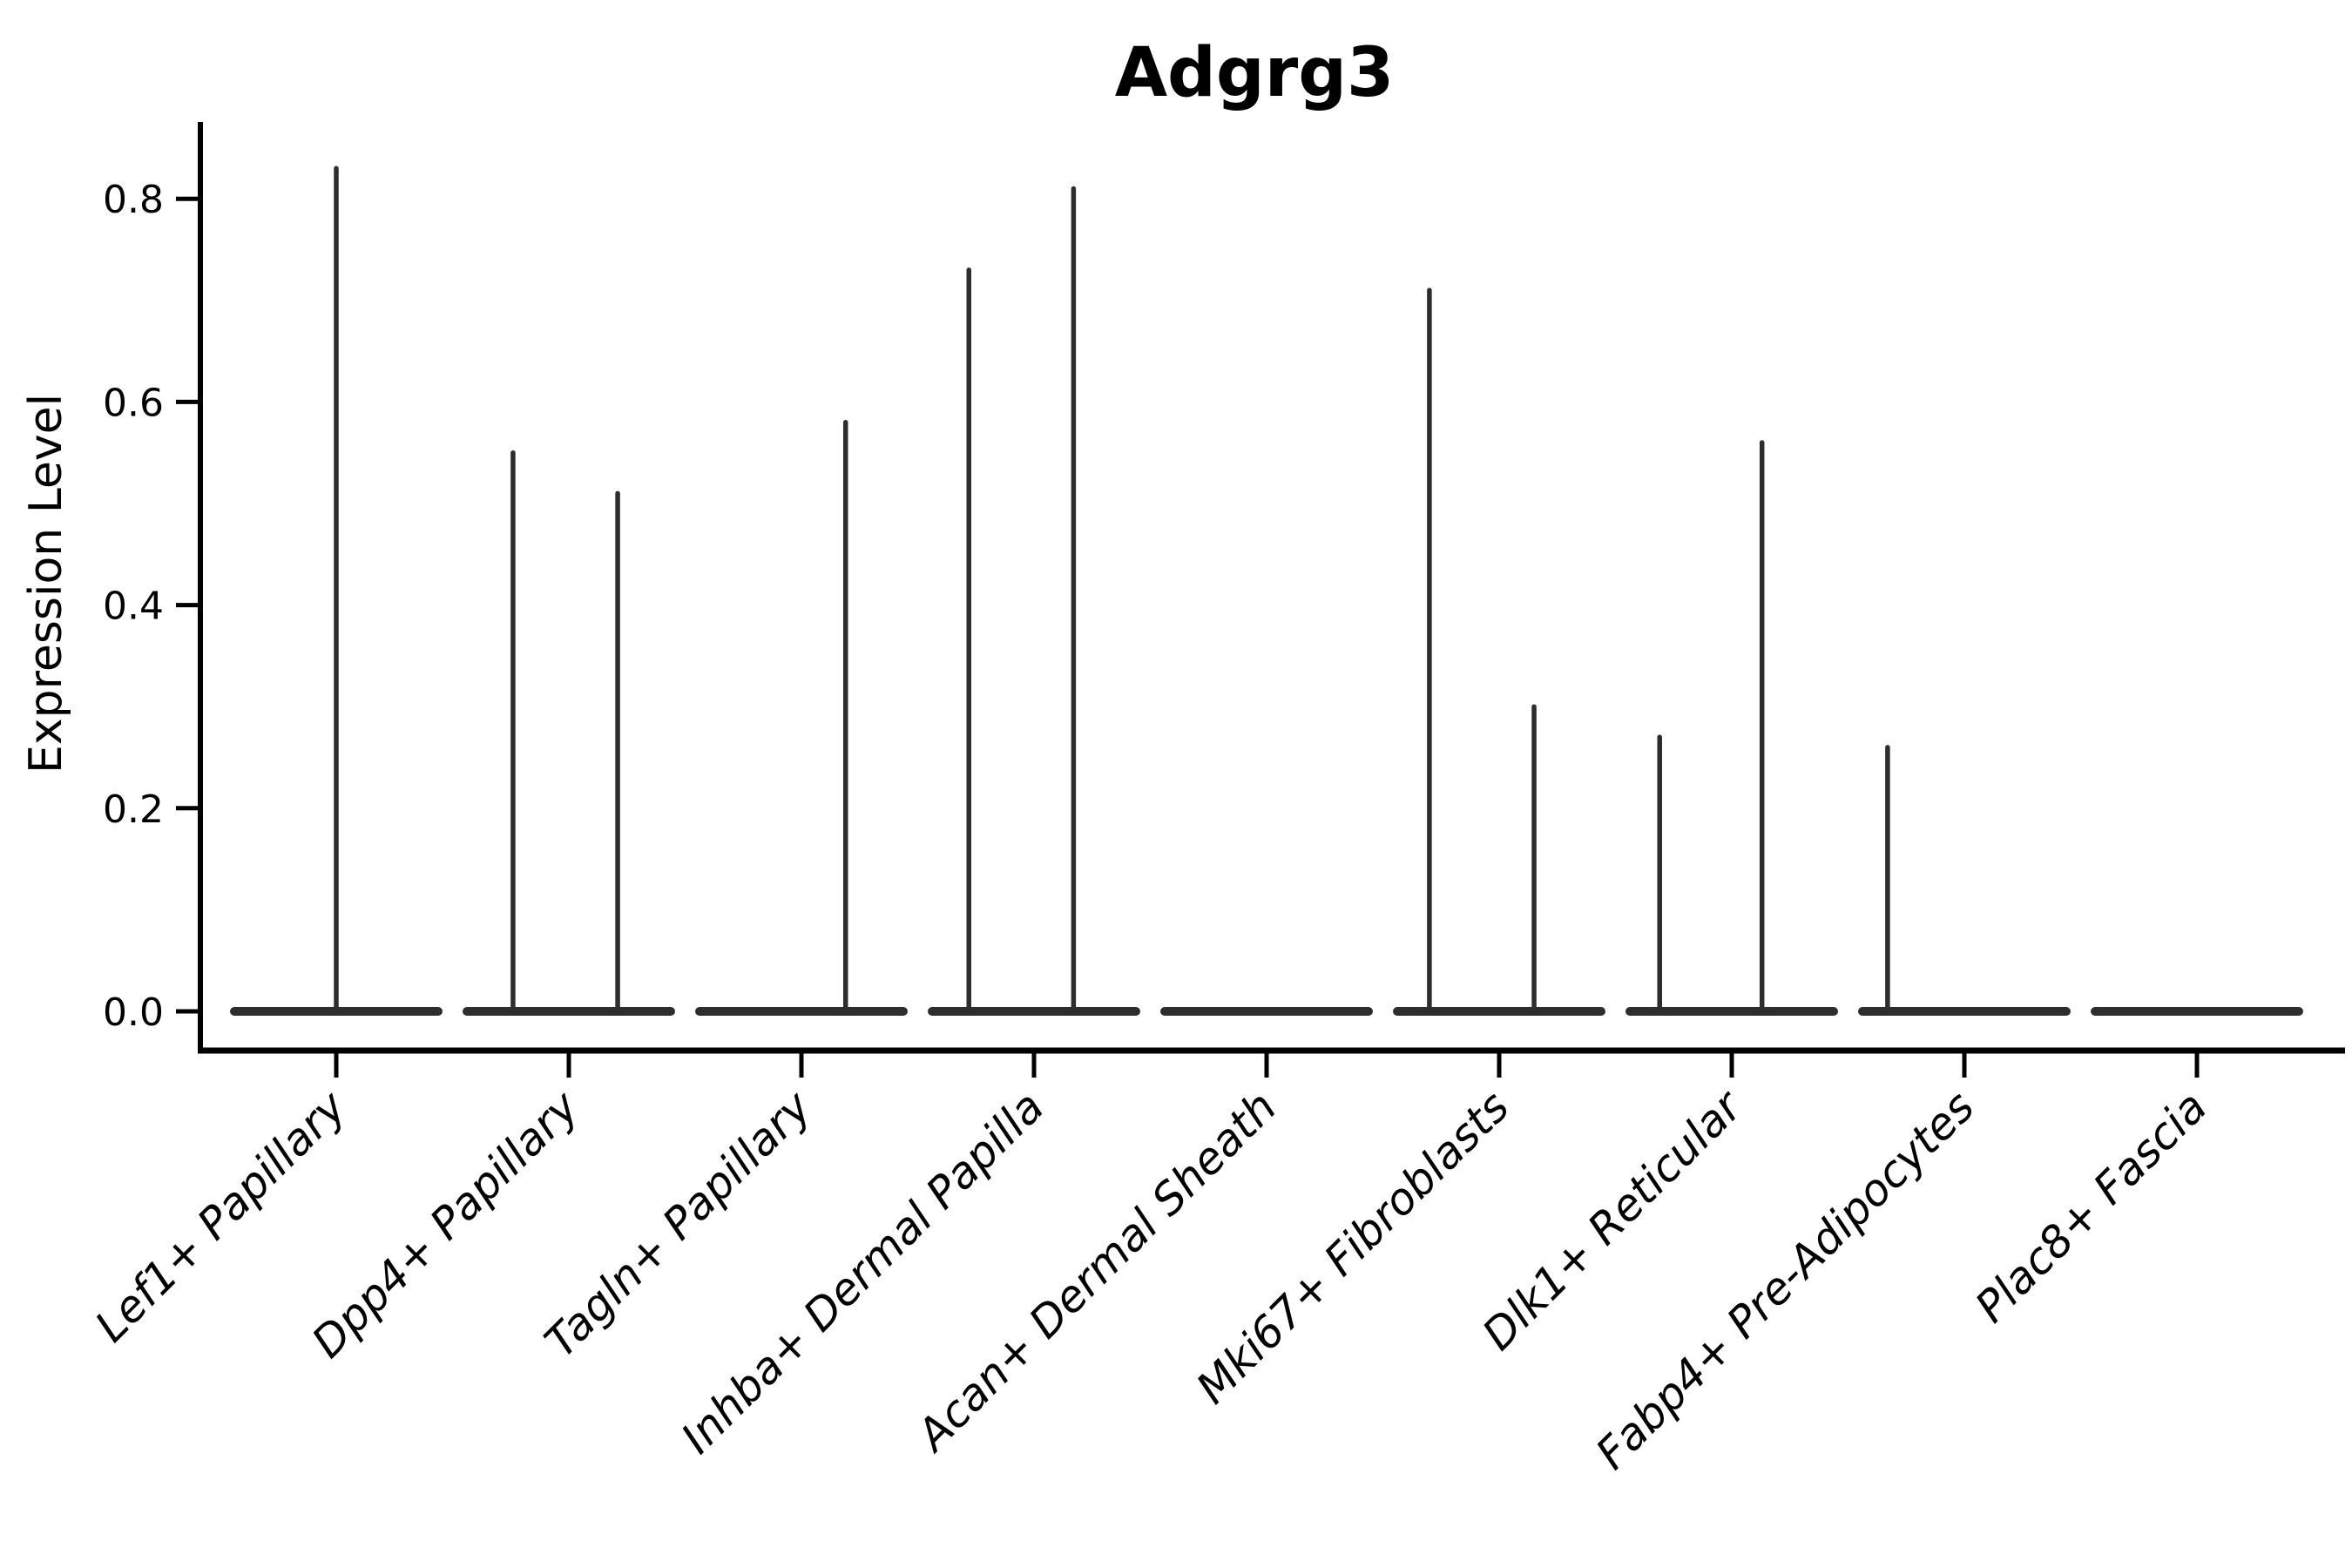  Describe the element at coordinates (1785, 1280) in the screenshot. I see `x-tick-label: Fabp4+ Pre-Adipocytes` at that location.